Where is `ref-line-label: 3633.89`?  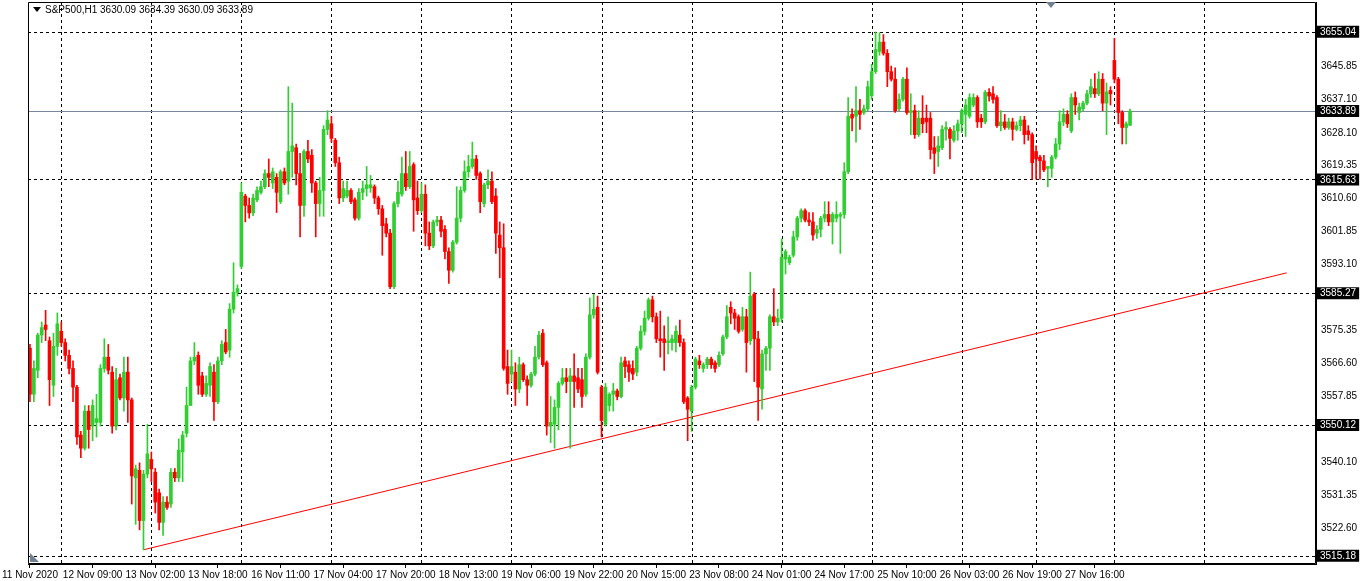 ref-line-label: 3633.89 is located at coordinates (1338, 111).